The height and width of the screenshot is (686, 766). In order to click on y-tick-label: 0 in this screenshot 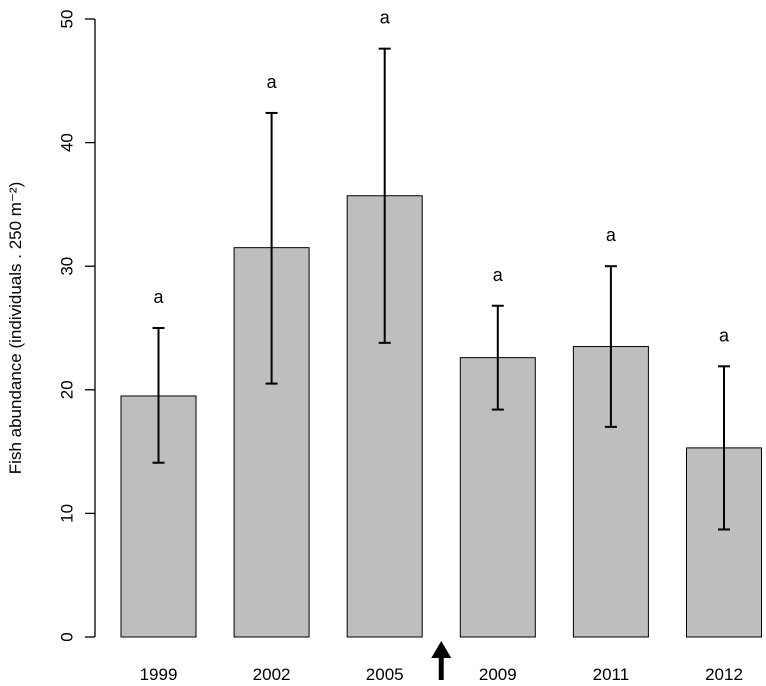, I will do `click(67, 636)`.